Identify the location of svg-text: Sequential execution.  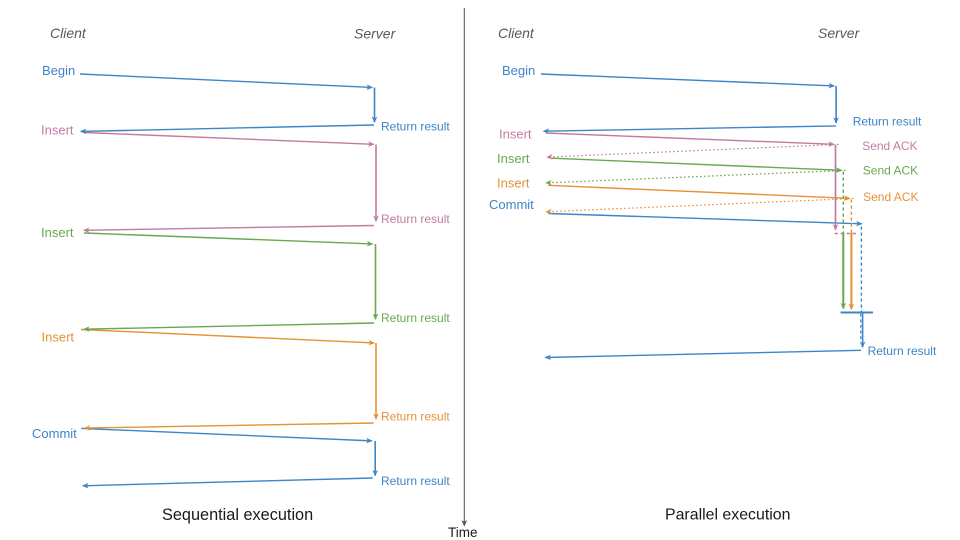
(237, 515).